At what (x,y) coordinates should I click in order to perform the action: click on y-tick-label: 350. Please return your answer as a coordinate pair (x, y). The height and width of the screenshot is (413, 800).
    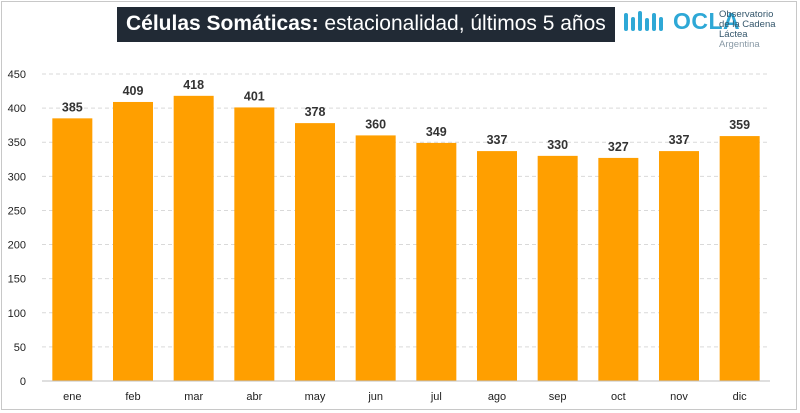
    Looking at the image, I should click on (17, 143).